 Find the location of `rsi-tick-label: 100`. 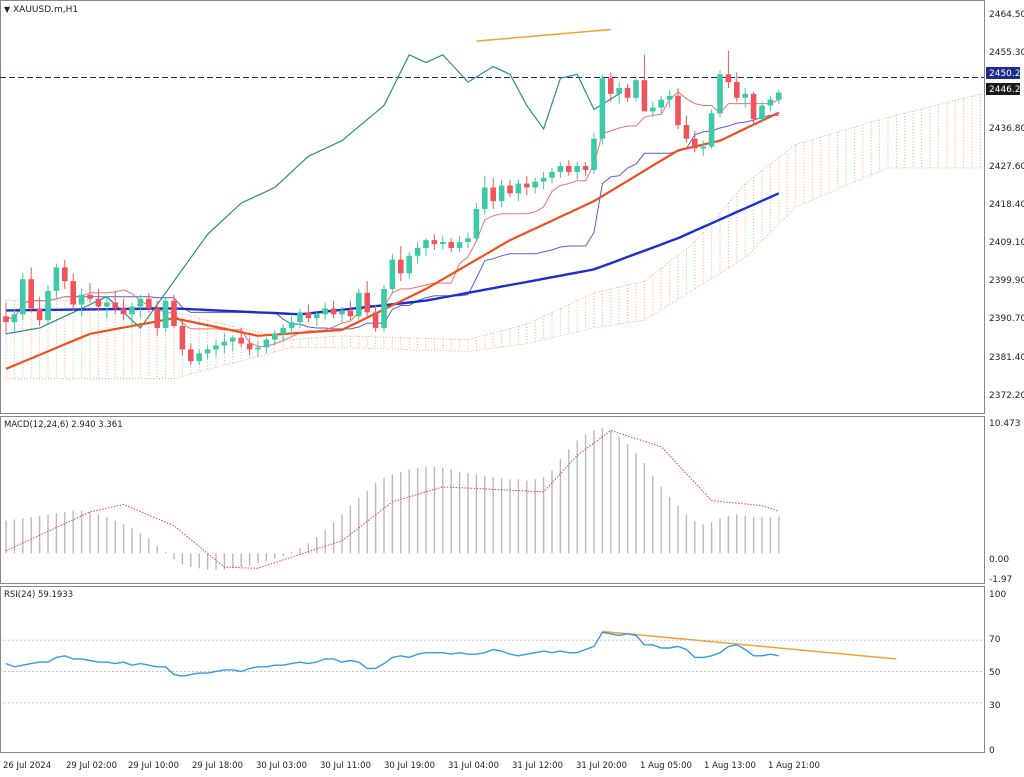

rsi-tick-label: 100 is located at coordinates (997, 595).